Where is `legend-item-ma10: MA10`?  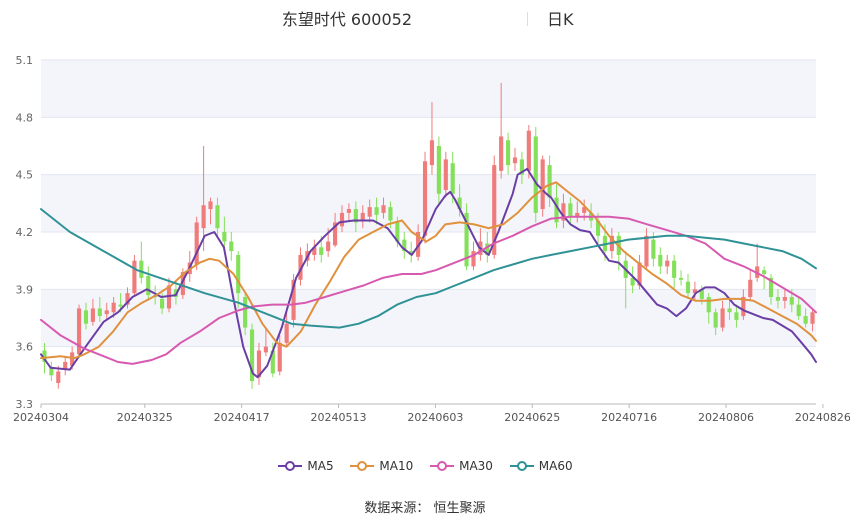 legend-item-ma10: MA10 is located at coordinates (381, 466).